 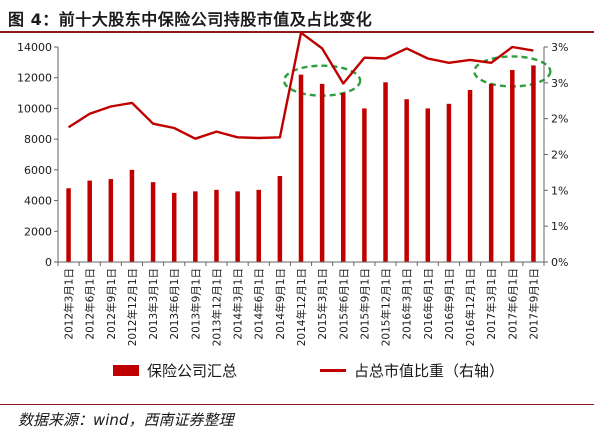 What do you see at coordinates (90, 304) in the screenshot?
I see `x-tick-label: 2012年6月1日` at bounding box center [90, 304].